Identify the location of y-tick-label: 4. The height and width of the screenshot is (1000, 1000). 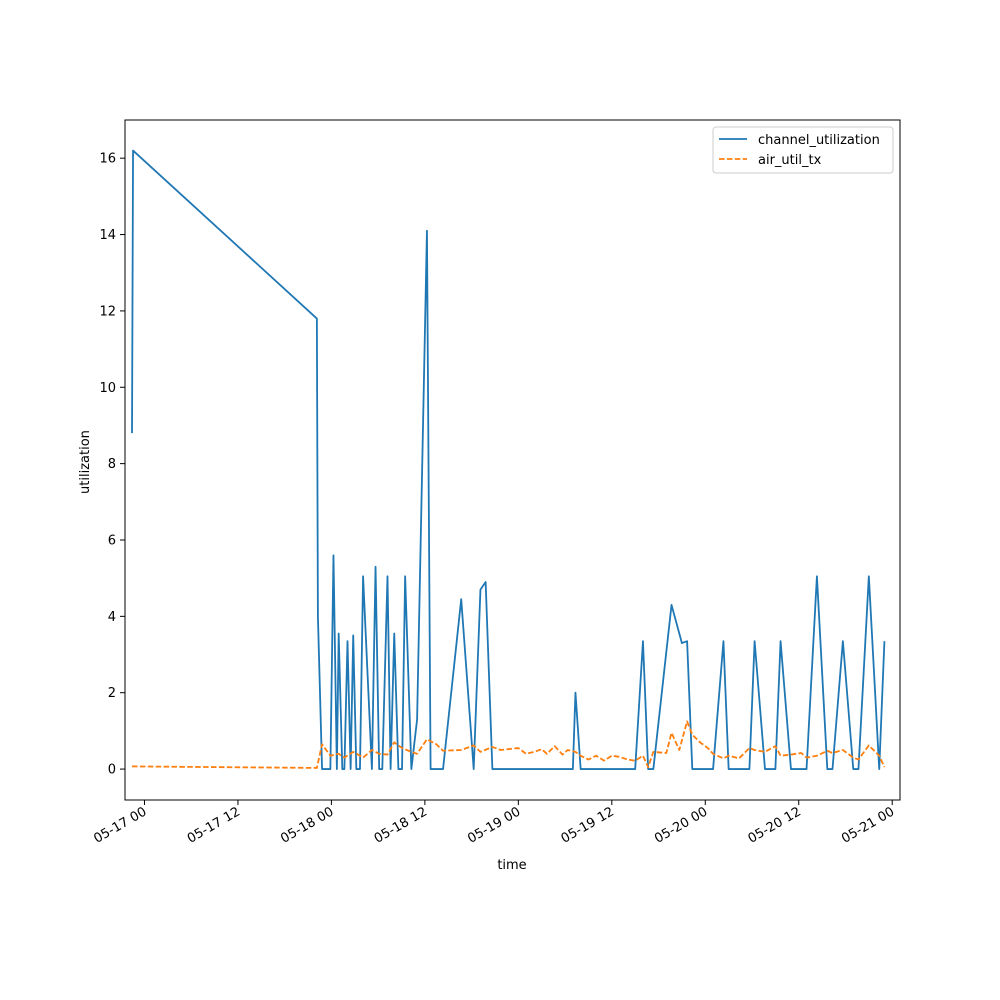
(112, 617).